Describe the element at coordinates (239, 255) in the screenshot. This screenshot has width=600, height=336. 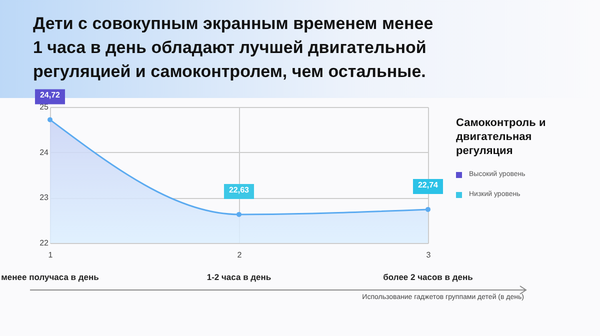
I see `x-tick-label: 2` at that location.